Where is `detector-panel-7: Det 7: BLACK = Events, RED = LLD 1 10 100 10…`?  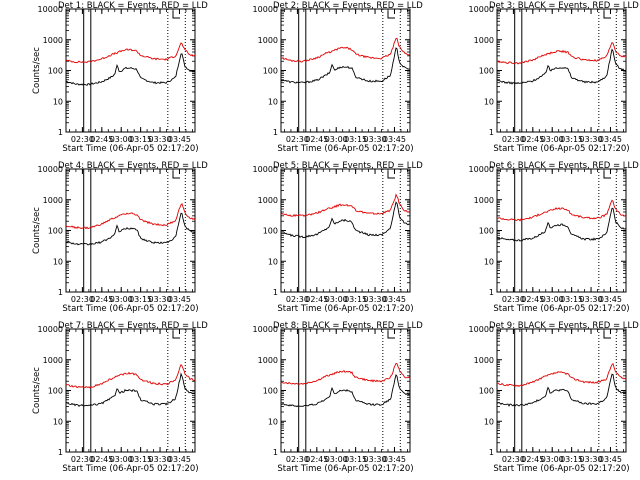 detector-panel-7: Det 7: BLACK = Events, RED = LLD 1 10 100 10… is located at coordinates (120, 397).